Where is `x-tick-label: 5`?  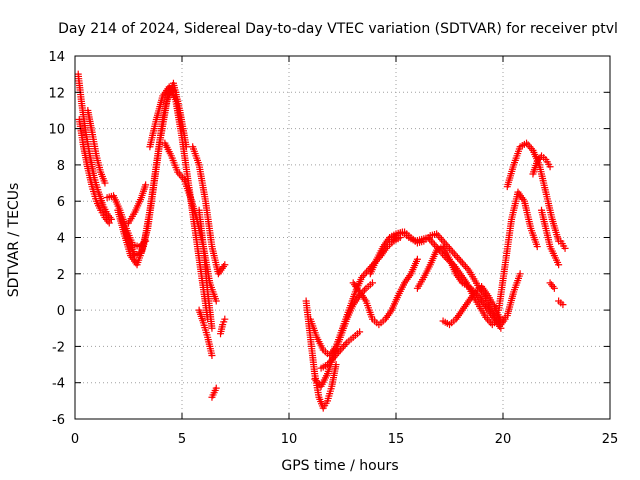 x-tick-label: 5 is located at coordinates (182, 439).